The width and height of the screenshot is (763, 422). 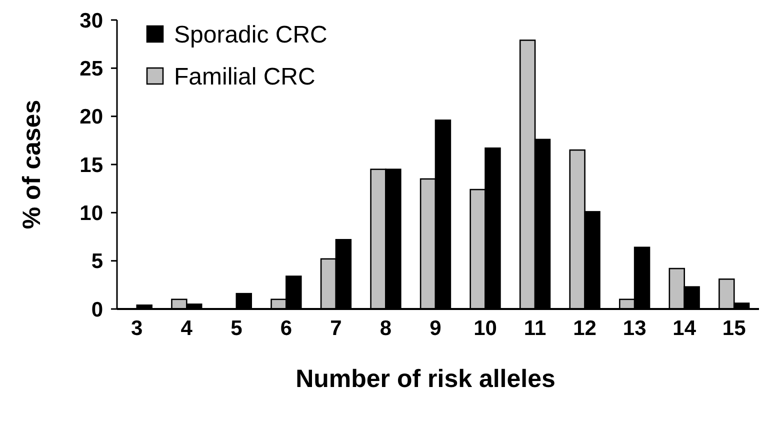 What do you see at coordinates (92, 69) in the screenshot?
I see `y-tick-label: 25` at bounding box center [92, 69].